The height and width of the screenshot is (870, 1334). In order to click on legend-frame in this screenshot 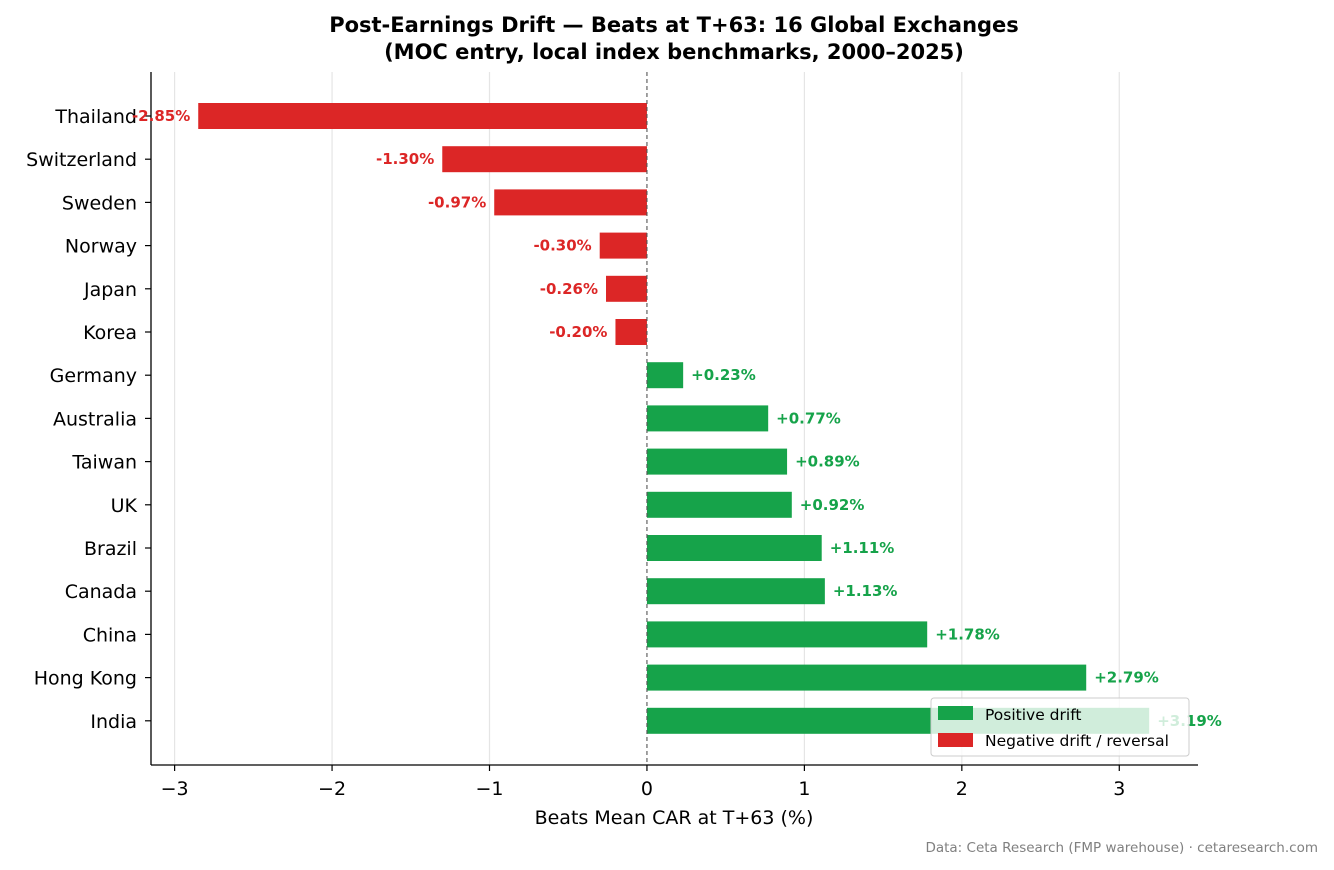, I will do `click(1060, 727)`.